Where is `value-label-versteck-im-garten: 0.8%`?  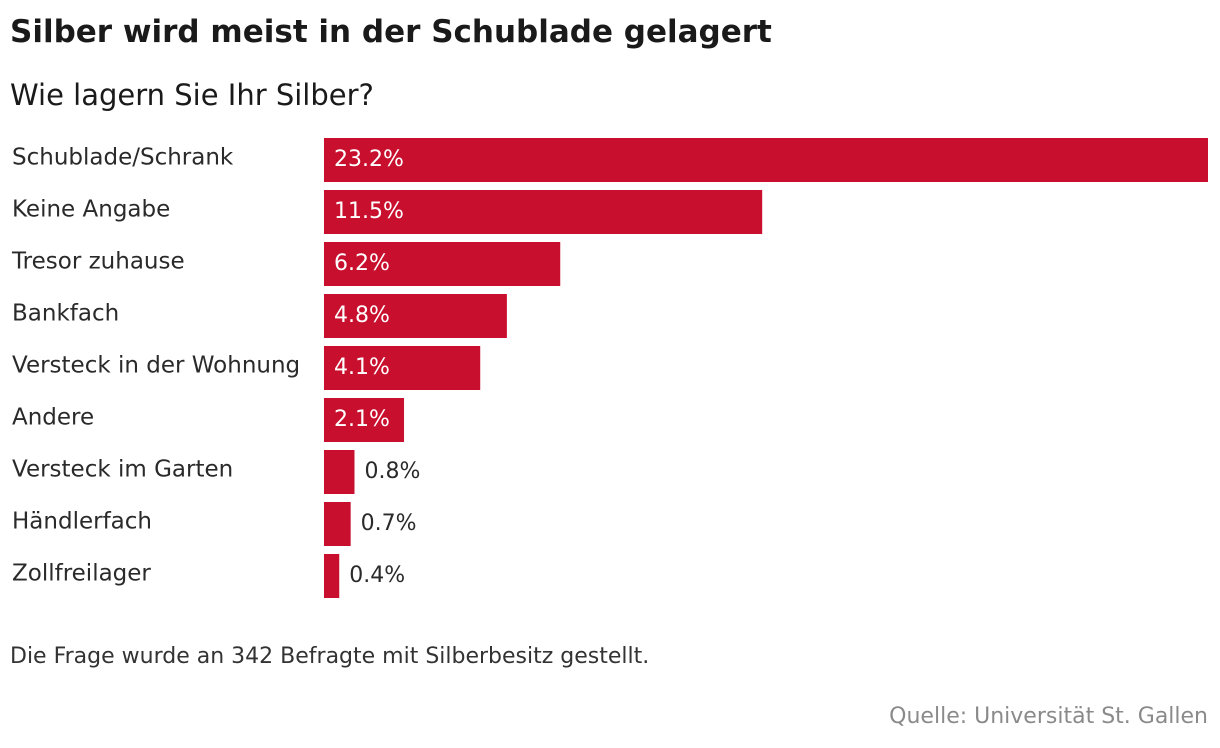
value-label-versteck-im-garten: 0.8% is located at coordinates (392, 471).